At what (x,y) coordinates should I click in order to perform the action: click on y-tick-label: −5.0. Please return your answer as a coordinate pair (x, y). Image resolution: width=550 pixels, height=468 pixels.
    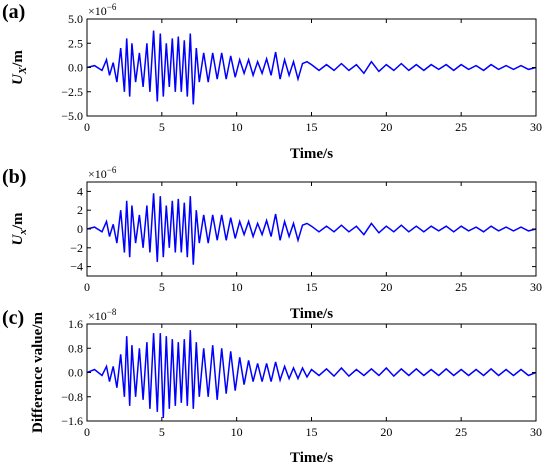
    Looking at the image, I should click on (72, 116).